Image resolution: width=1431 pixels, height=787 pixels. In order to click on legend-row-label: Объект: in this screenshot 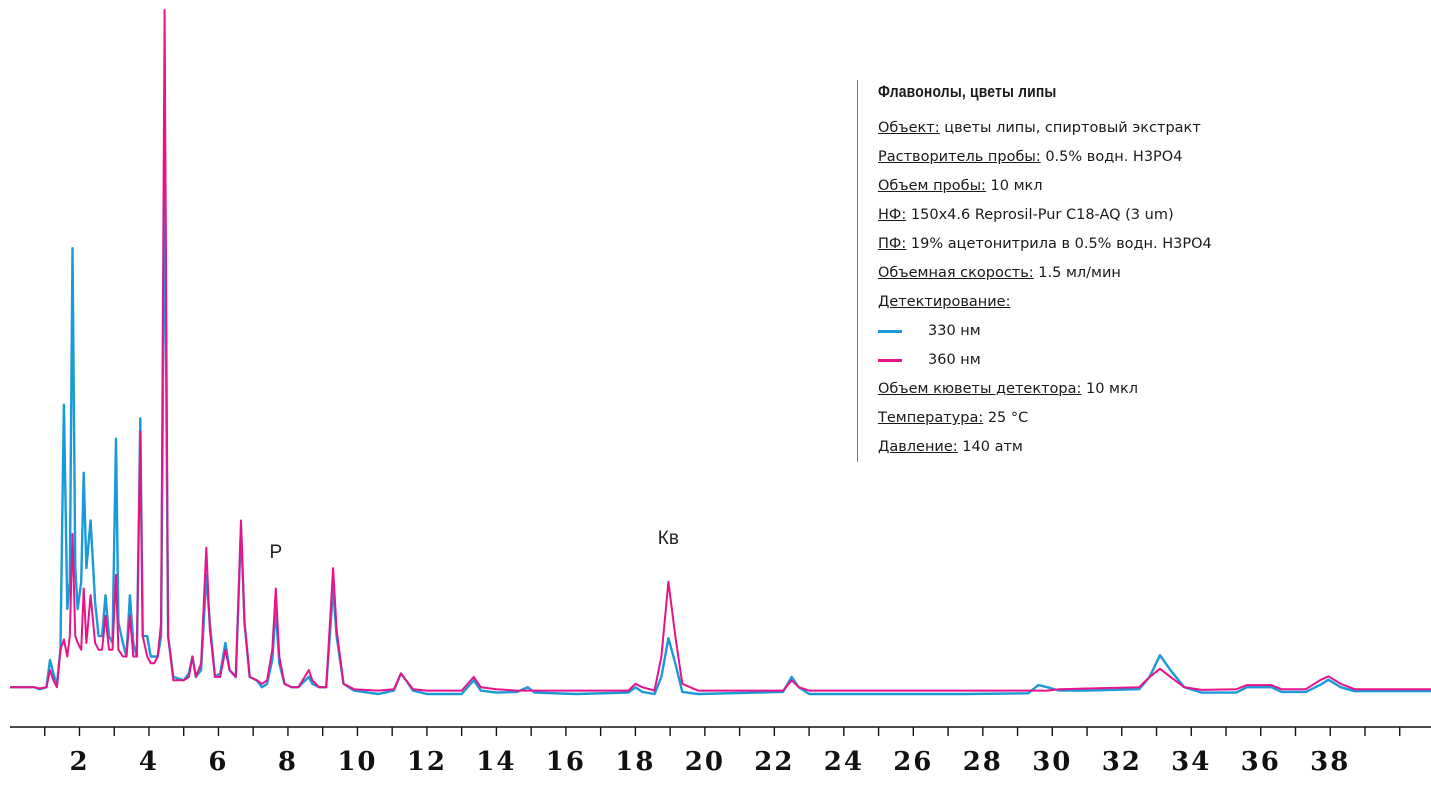, I will do `click(909, 128)`.